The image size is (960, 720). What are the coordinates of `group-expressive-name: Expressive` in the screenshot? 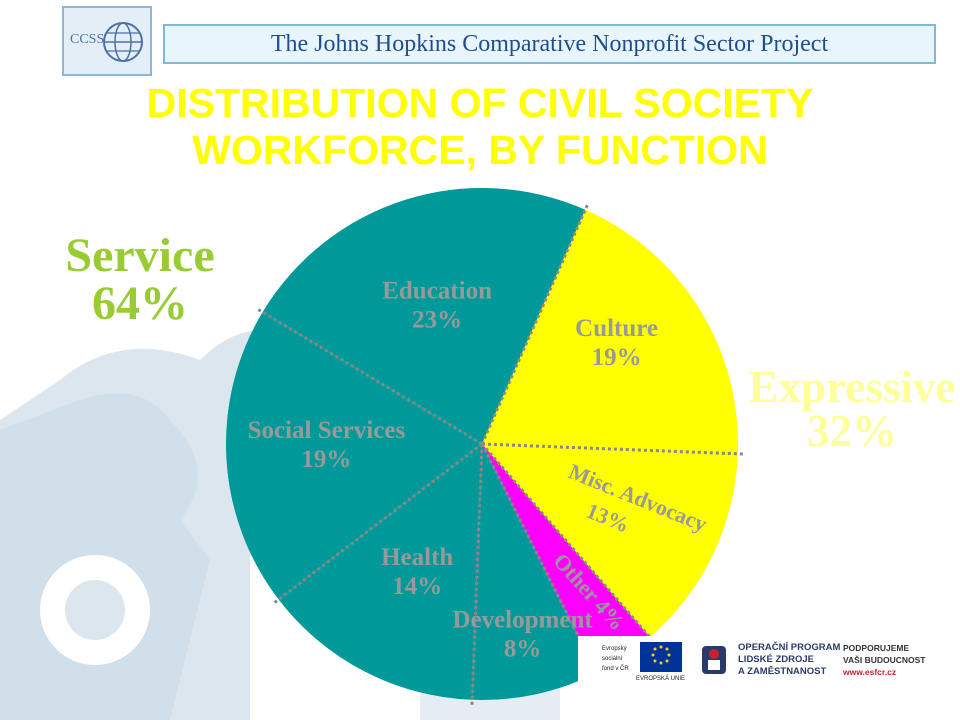 It's located at (852, 387).